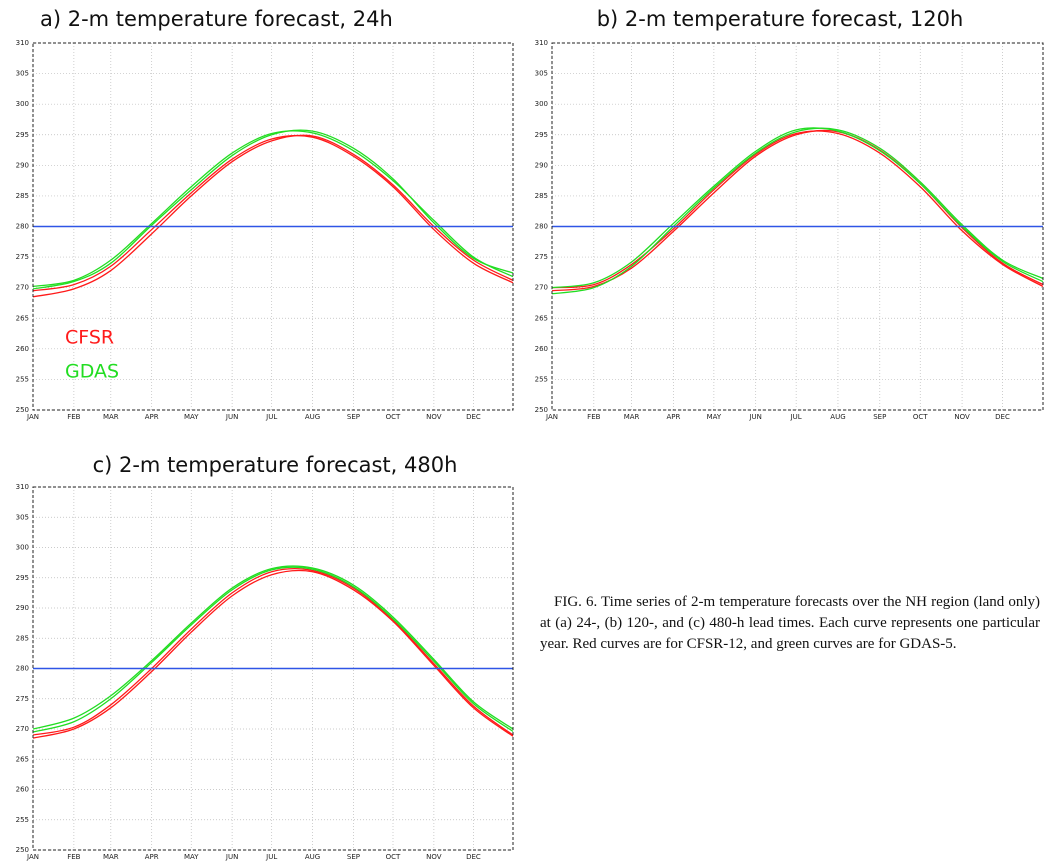  What do you see at coordinates (92, 372) in the screenshot?
I see `legend-label: GDAS` at bounding box center [92, 372].